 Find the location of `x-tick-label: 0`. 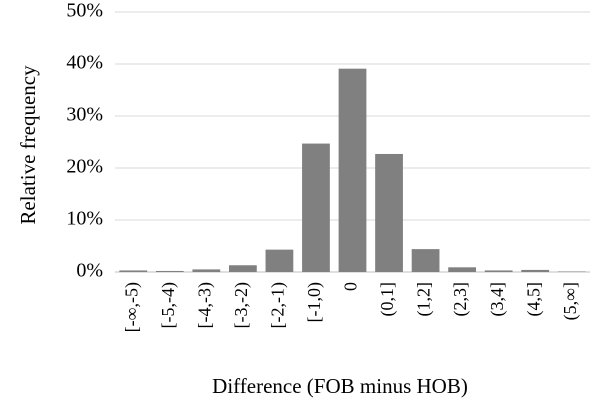

x-tick-label: 0 is located at coordinates (351, 286).